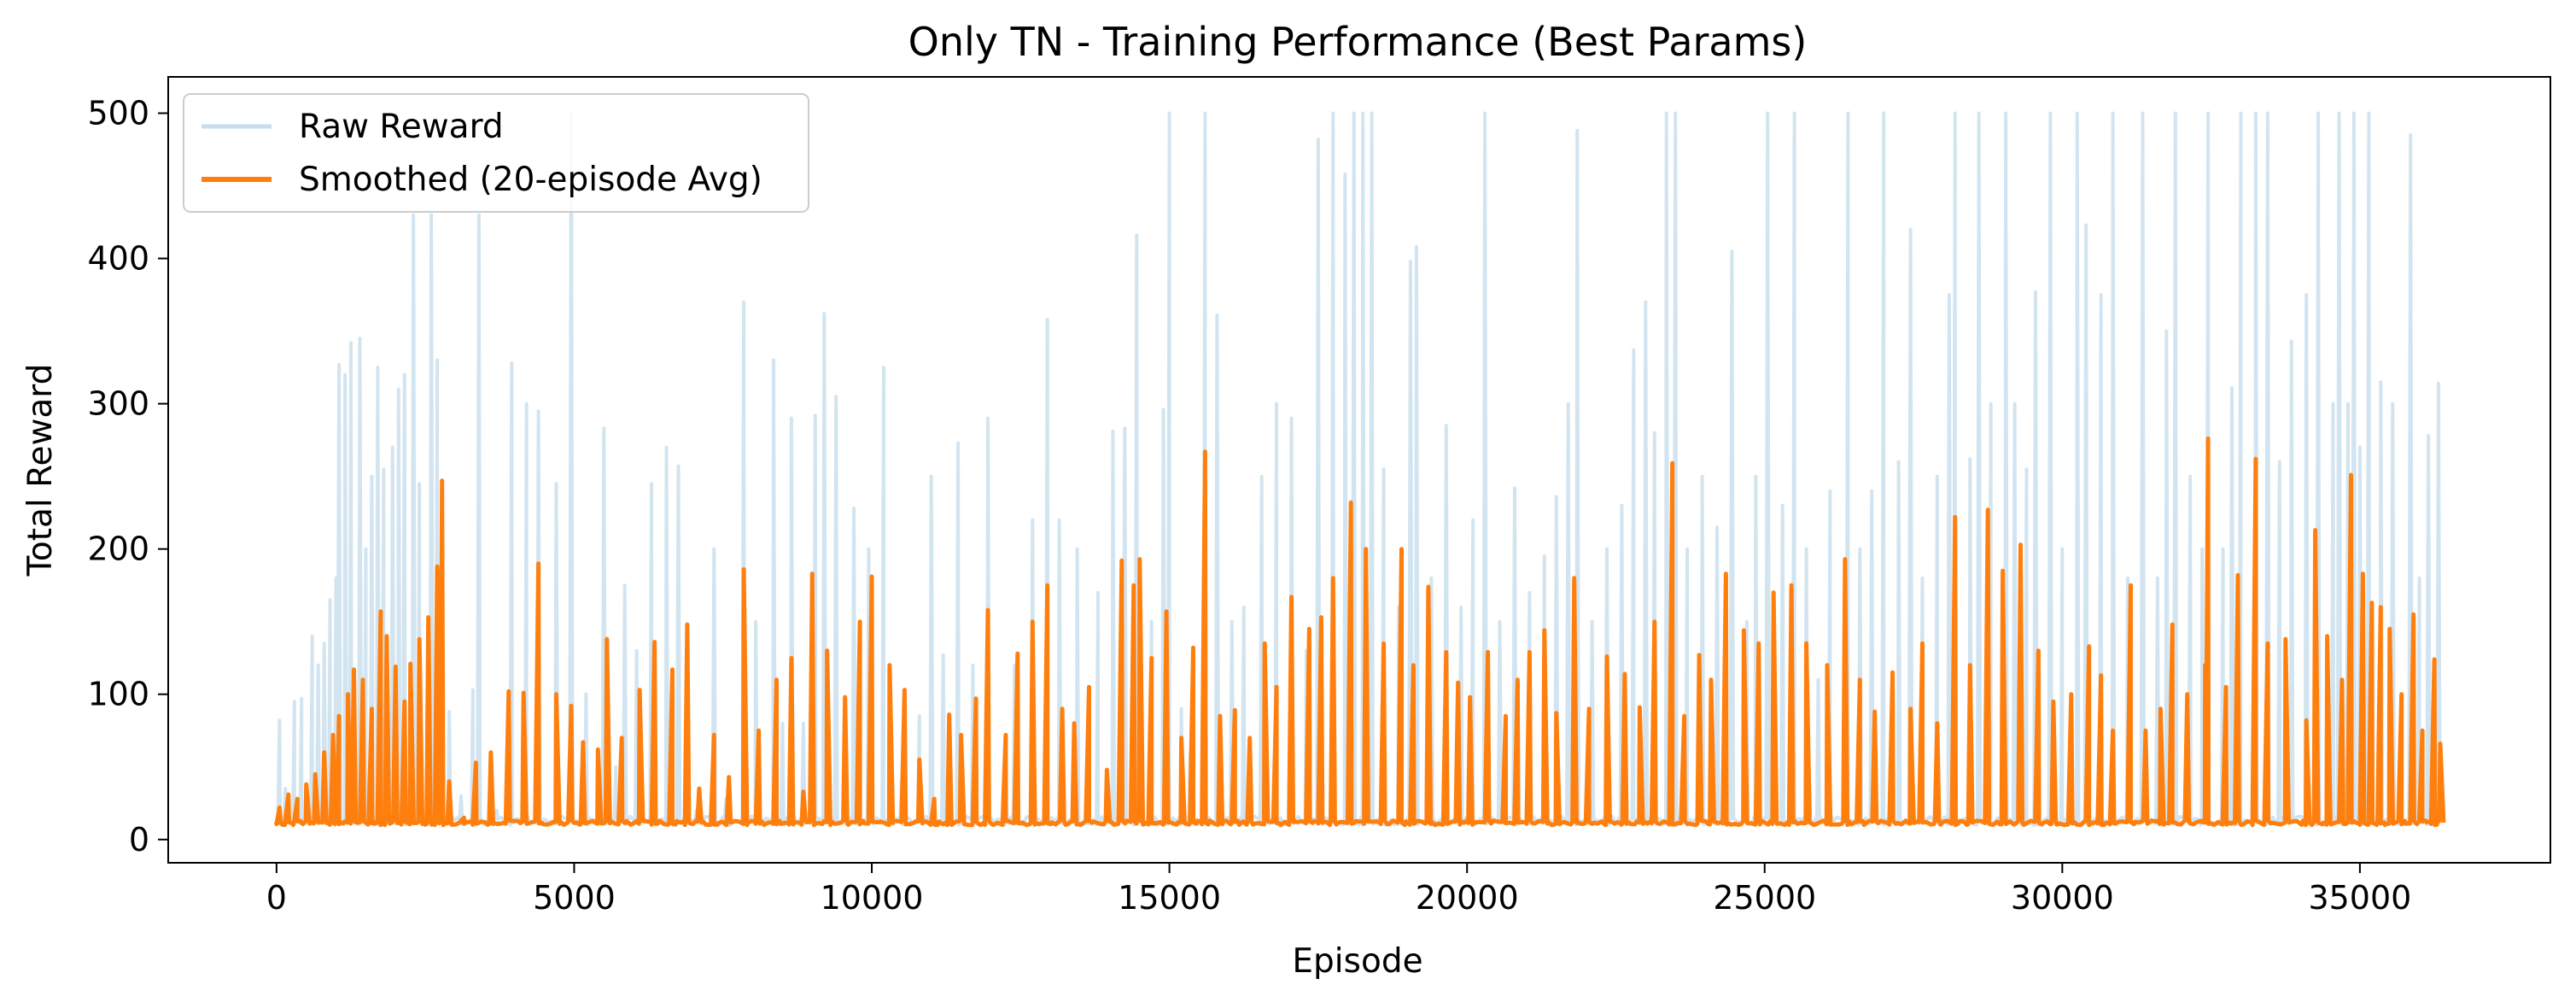 This screenshot has width=2576, height=1008. Describe the element at coordinates (530, 180) in the screenshot. I see `legend-label-smoothed: Smoothed (20-episode Avg)` at that location.